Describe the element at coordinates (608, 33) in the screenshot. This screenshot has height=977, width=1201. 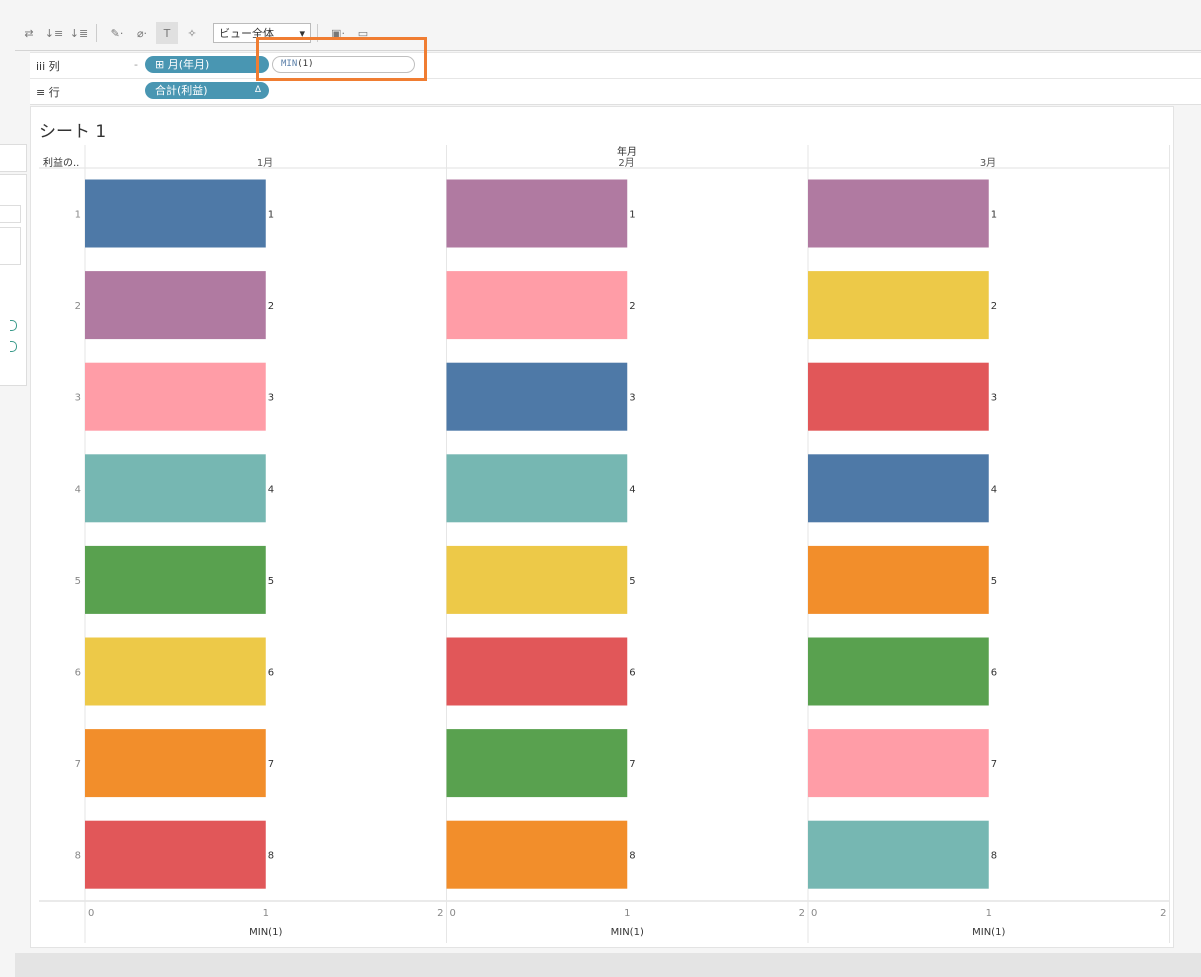
I see `toolbar: ⇄ ↓≡ ↓≣ ✎· ⌀· T ✧ ビュー全体 ▾ ▣· ▭` at that location.